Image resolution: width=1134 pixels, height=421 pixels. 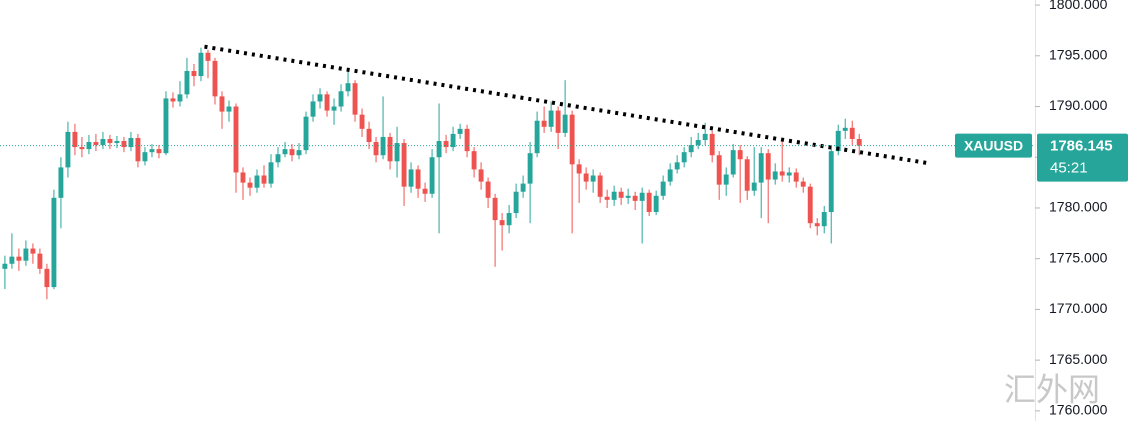 I want to click on symbol-label: XAUUSD, so click(x=993, y=145).